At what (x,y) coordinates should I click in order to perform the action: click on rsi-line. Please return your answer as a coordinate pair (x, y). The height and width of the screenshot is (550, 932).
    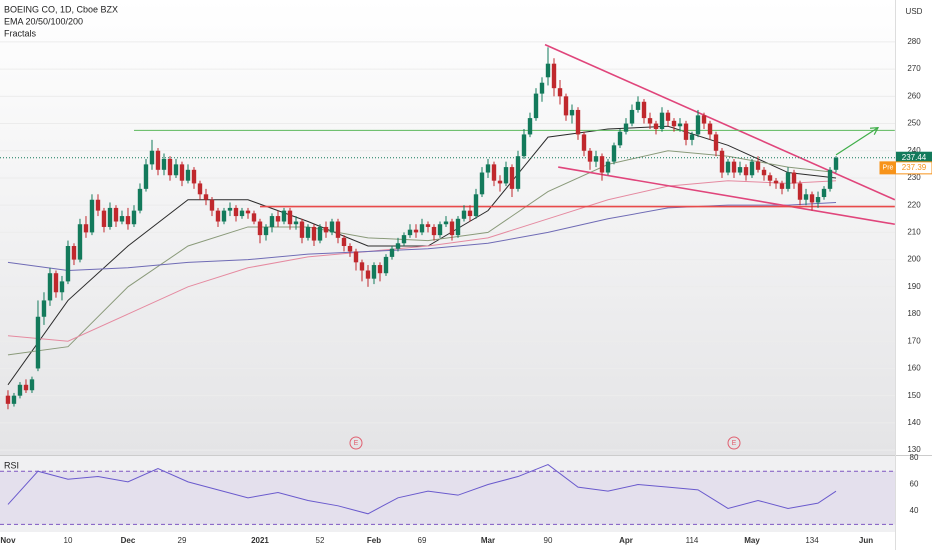
    Looking at the image, I should click on (422, 489).